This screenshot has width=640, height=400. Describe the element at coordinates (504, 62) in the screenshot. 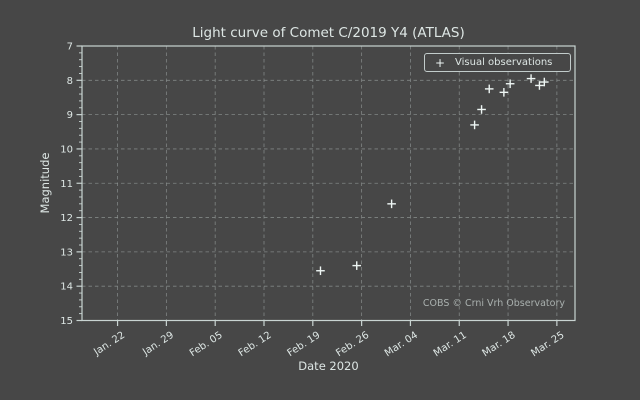

I see `legend-label: Visual observations` at that location.